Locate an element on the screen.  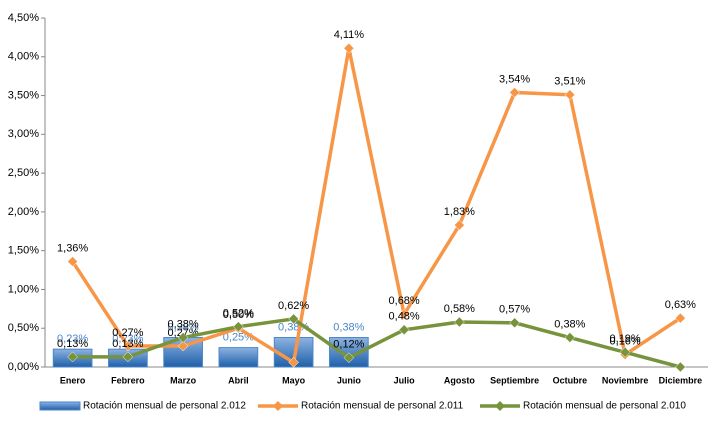
point-label: 0,62% is located at coordinates (293, 306).